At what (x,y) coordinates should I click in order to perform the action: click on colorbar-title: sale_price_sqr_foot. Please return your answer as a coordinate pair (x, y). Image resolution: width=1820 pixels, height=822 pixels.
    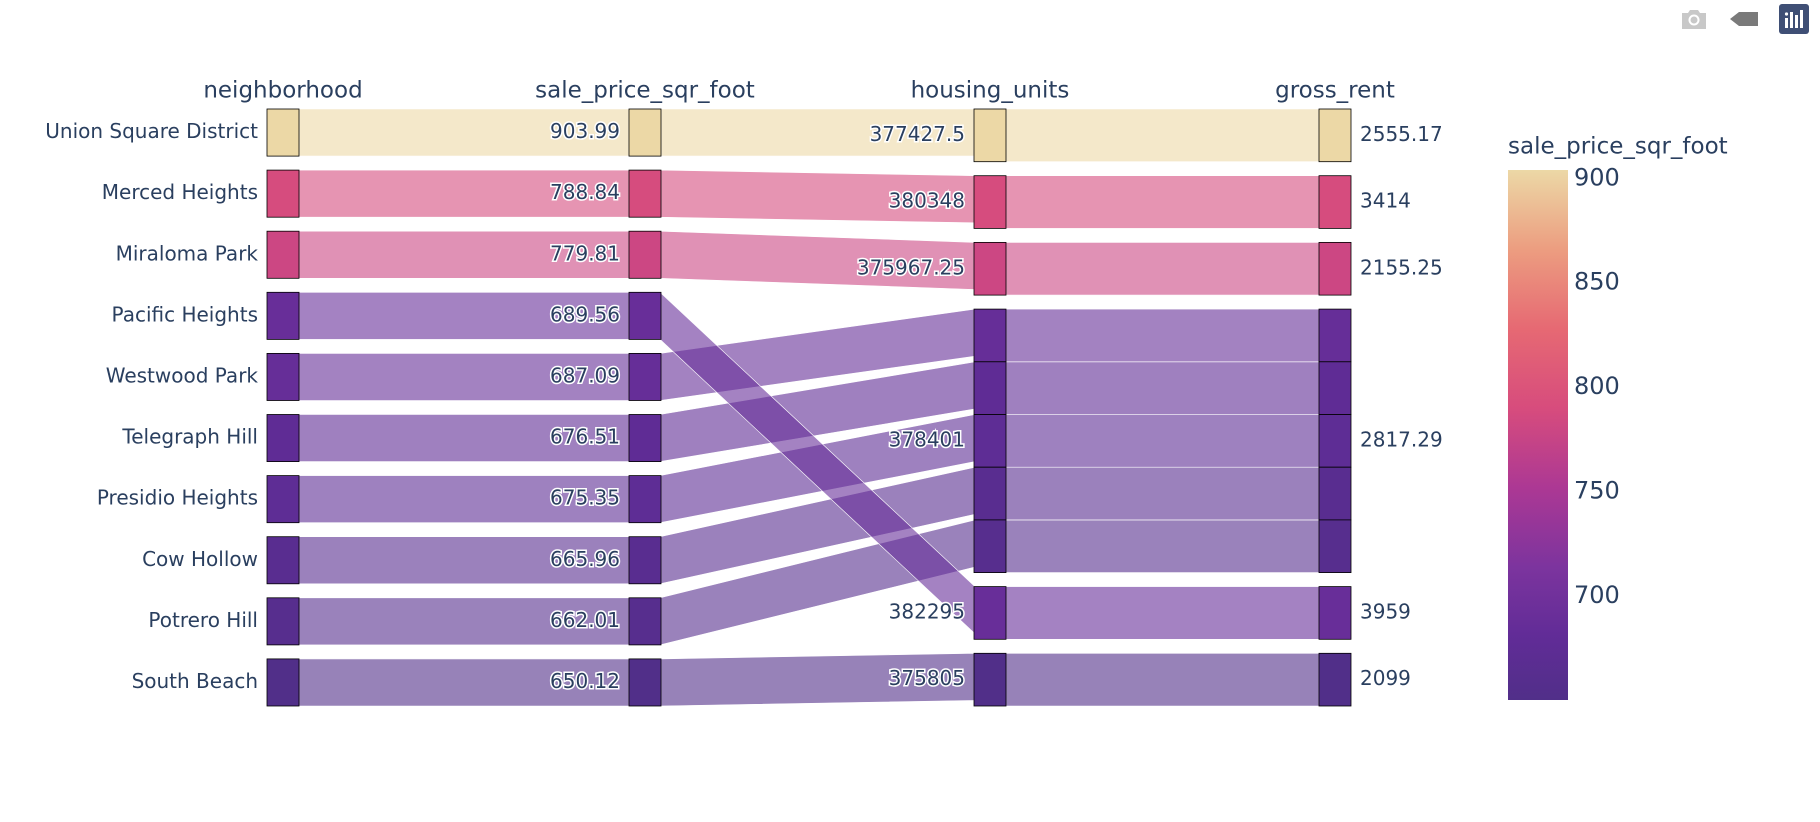
    Looking at the image, I should click on (1618, 147).